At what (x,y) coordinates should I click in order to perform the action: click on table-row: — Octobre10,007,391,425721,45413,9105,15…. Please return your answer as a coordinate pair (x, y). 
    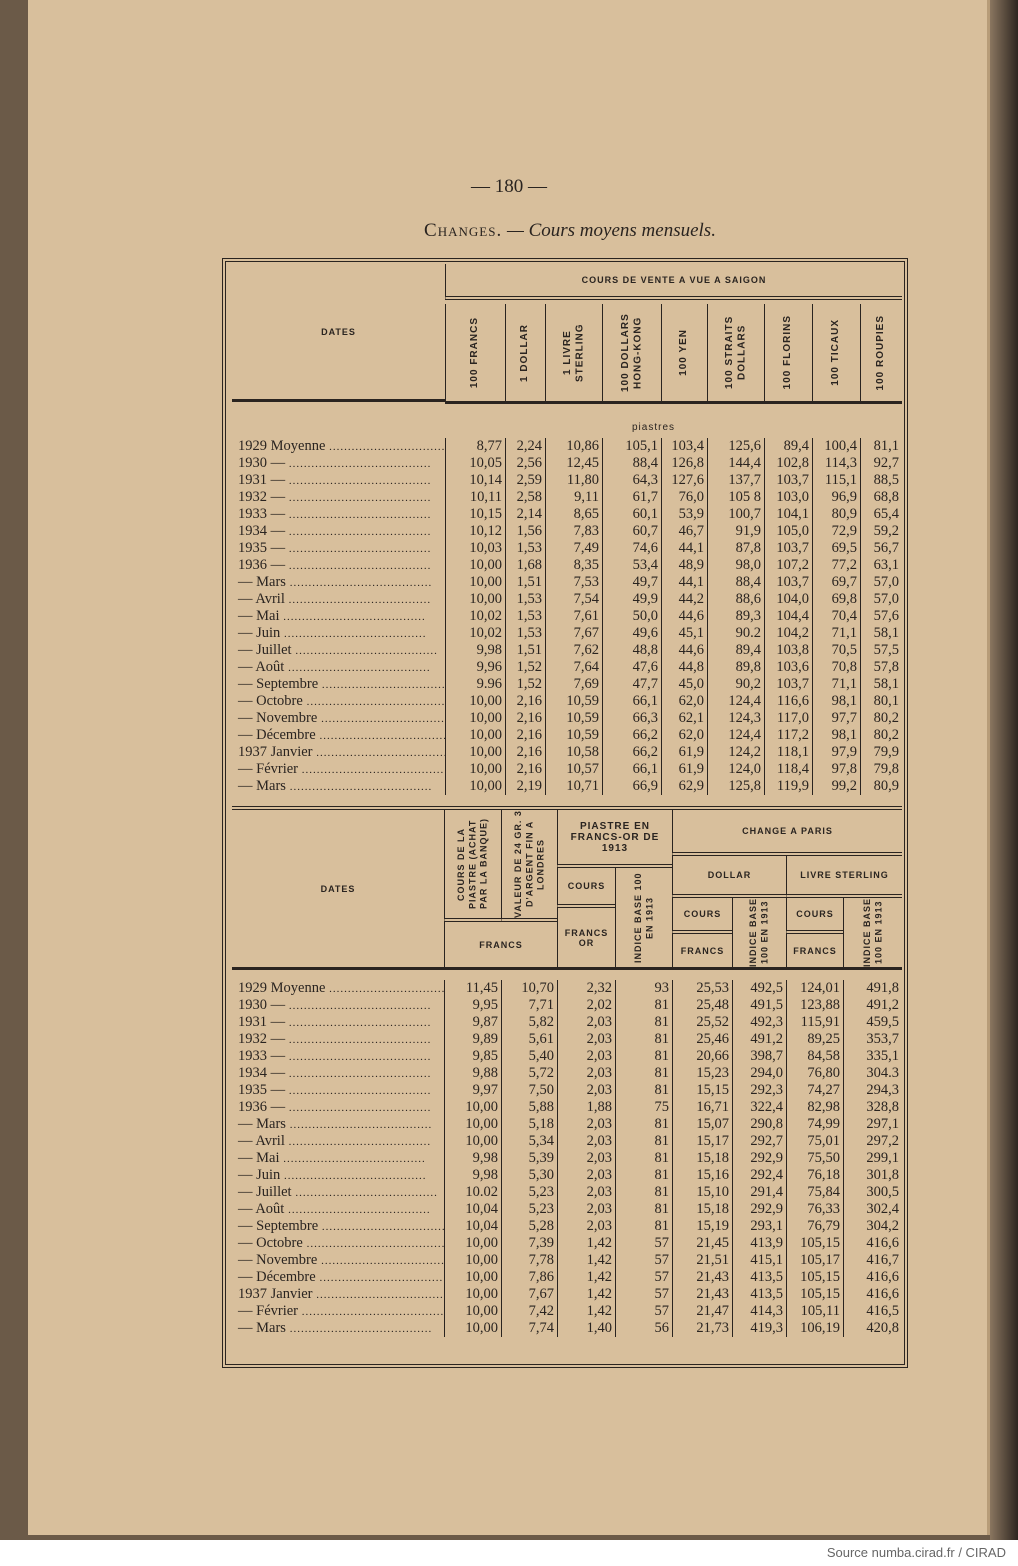
    Looking at the image, I should click on (567, 1243).